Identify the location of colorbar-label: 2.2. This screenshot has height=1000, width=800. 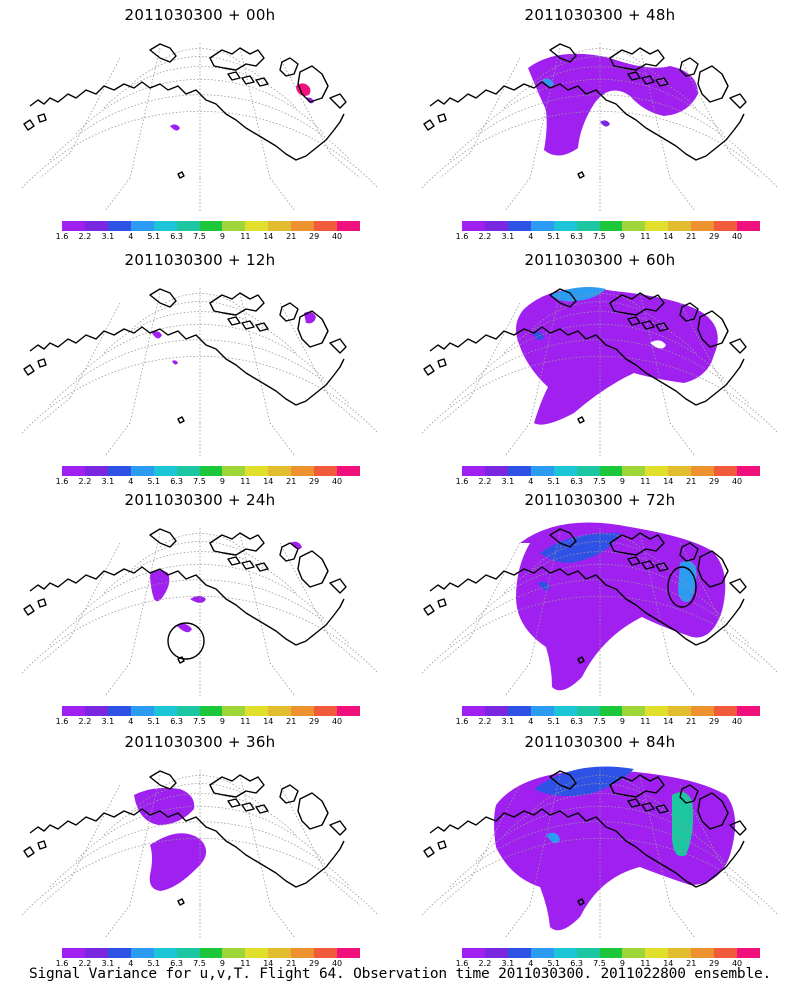
(85, 963).